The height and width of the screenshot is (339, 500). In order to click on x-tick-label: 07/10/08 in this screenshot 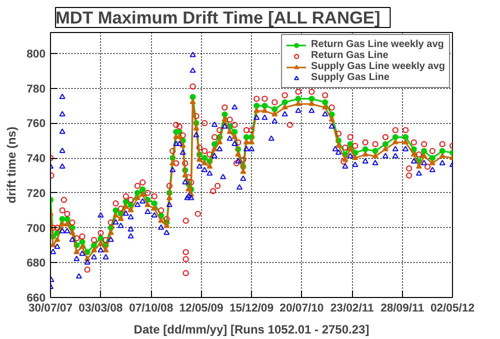, I will do `click(151, 308)`.